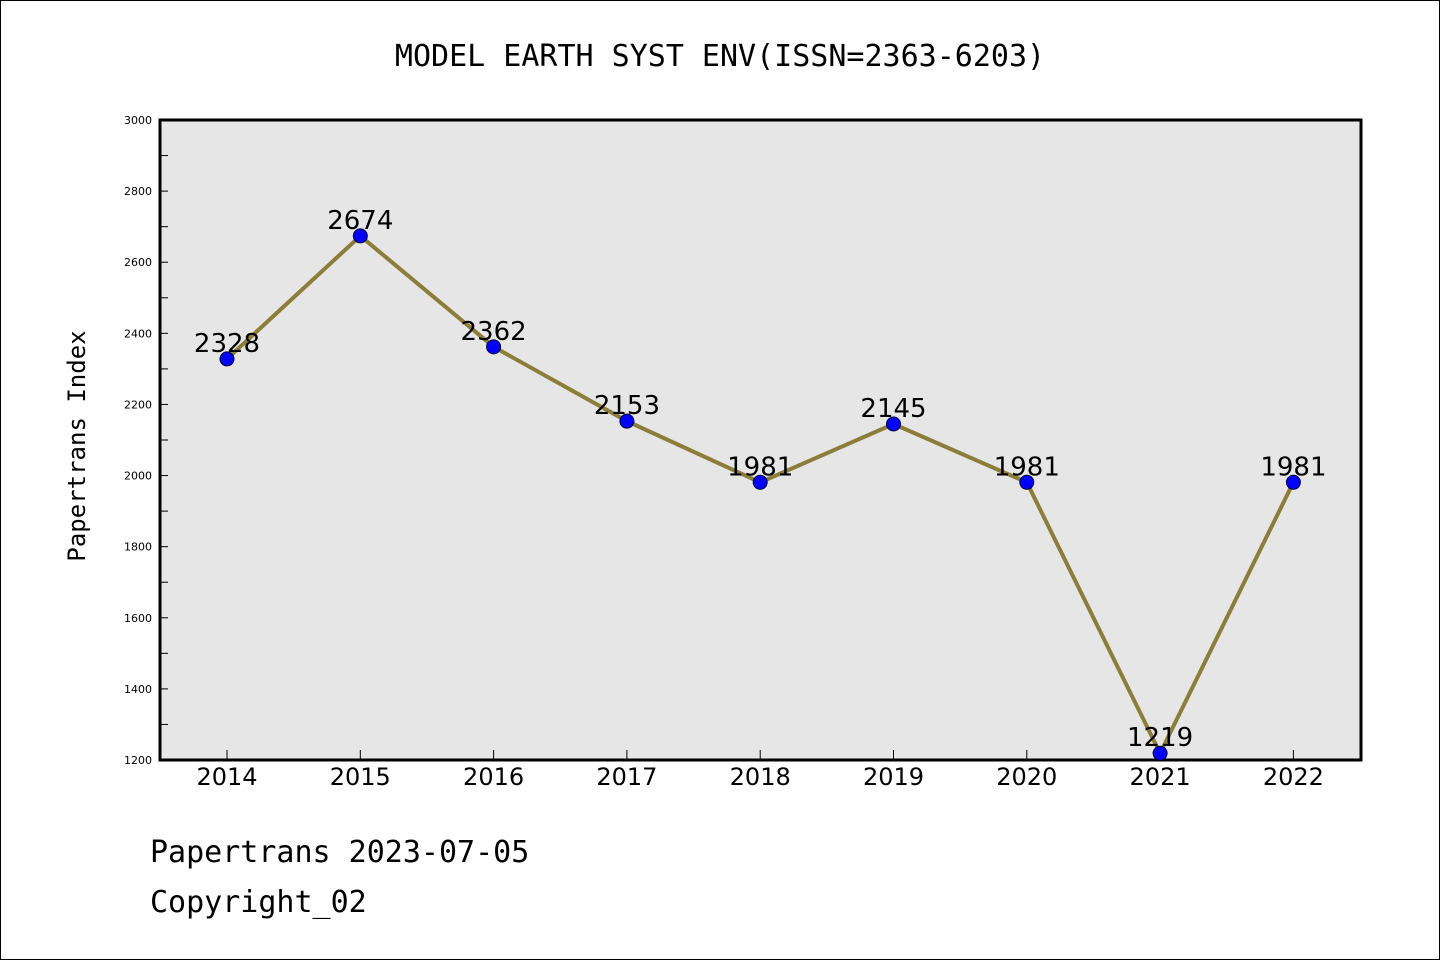 This screenshot has height=960, width=1440. What do you see at coordinates (626, 777) in the screenshot?
I see `x-tick-label: 2017` at bounding box center [626, 777].